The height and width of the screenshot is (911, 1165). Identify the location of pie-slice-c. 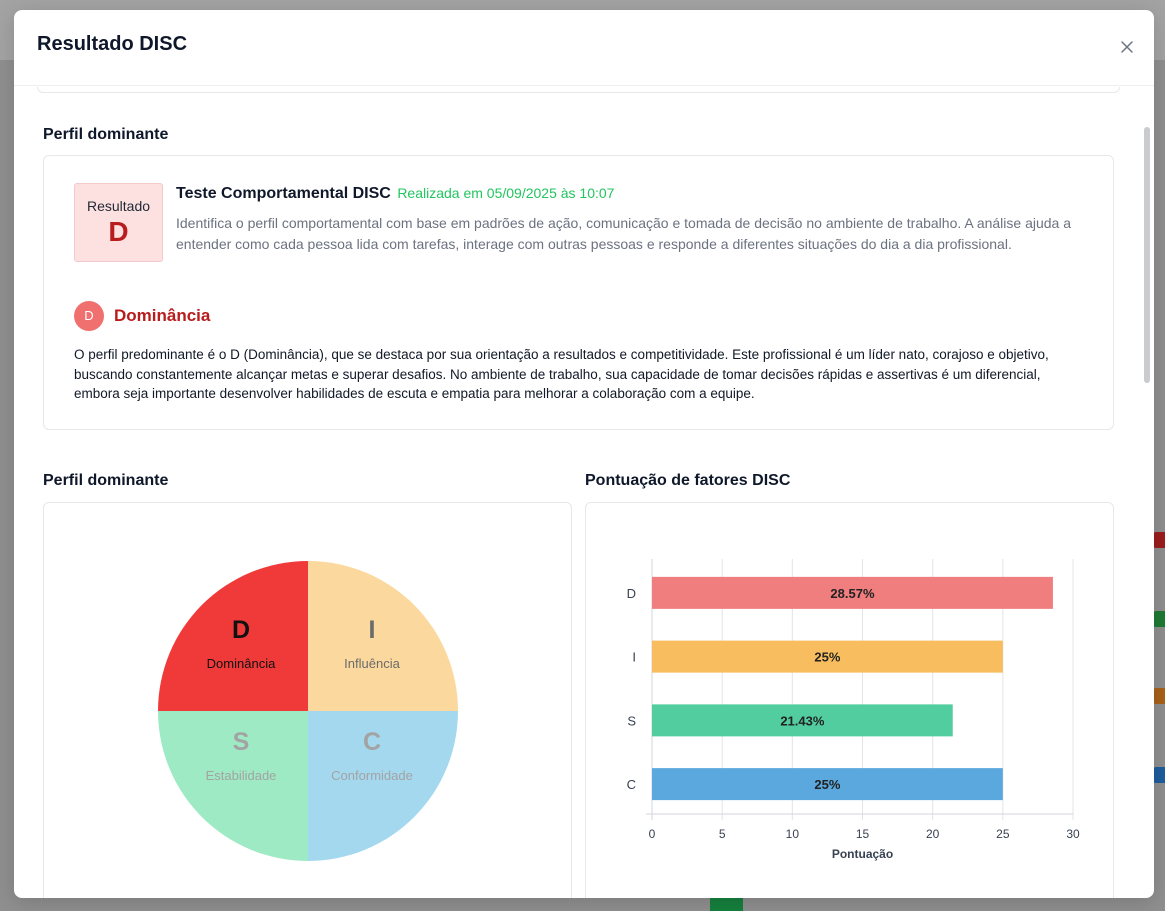
(383, 786).